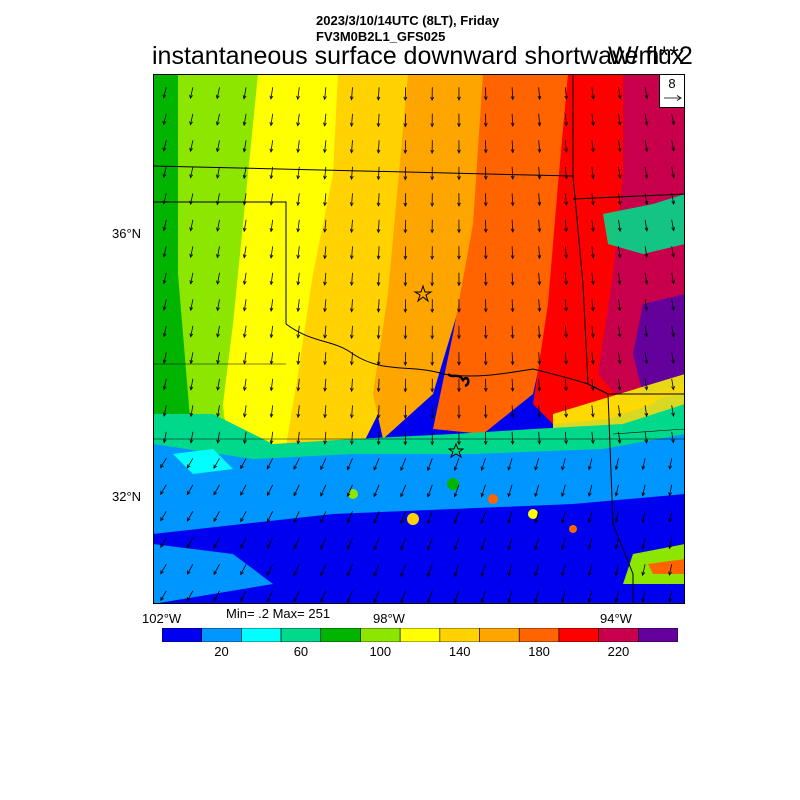  Describe the element at coordinates (363, 171) in the screenshot. I see `kansas-ok-border` at that location.